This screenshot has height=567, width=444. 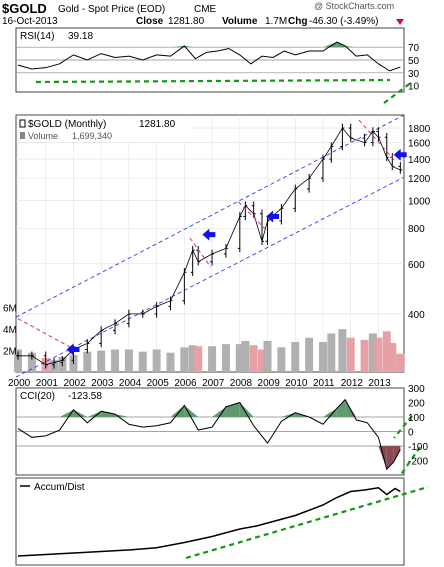 I want to click on change-value: -46.30 (-3.49%), so click(x=343, y=21).